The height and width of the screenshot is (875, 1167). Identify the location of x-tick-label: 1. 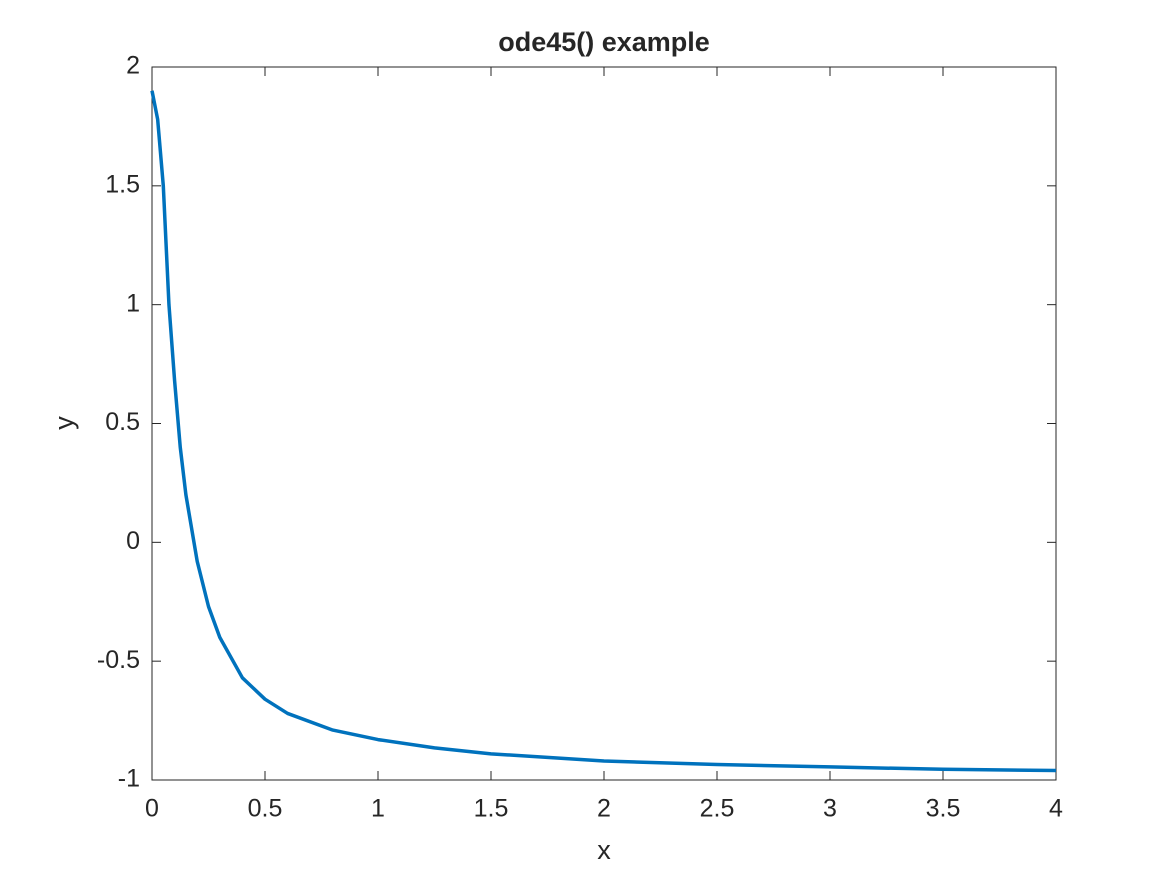
(378, 809).